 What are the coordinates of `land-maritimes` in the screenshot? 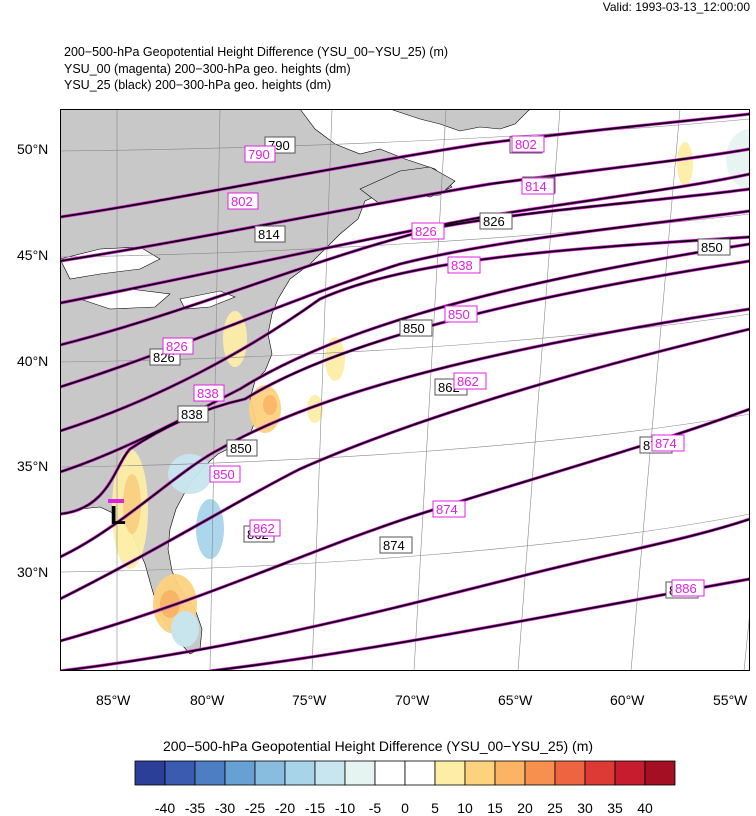 It's located at (460, 120).